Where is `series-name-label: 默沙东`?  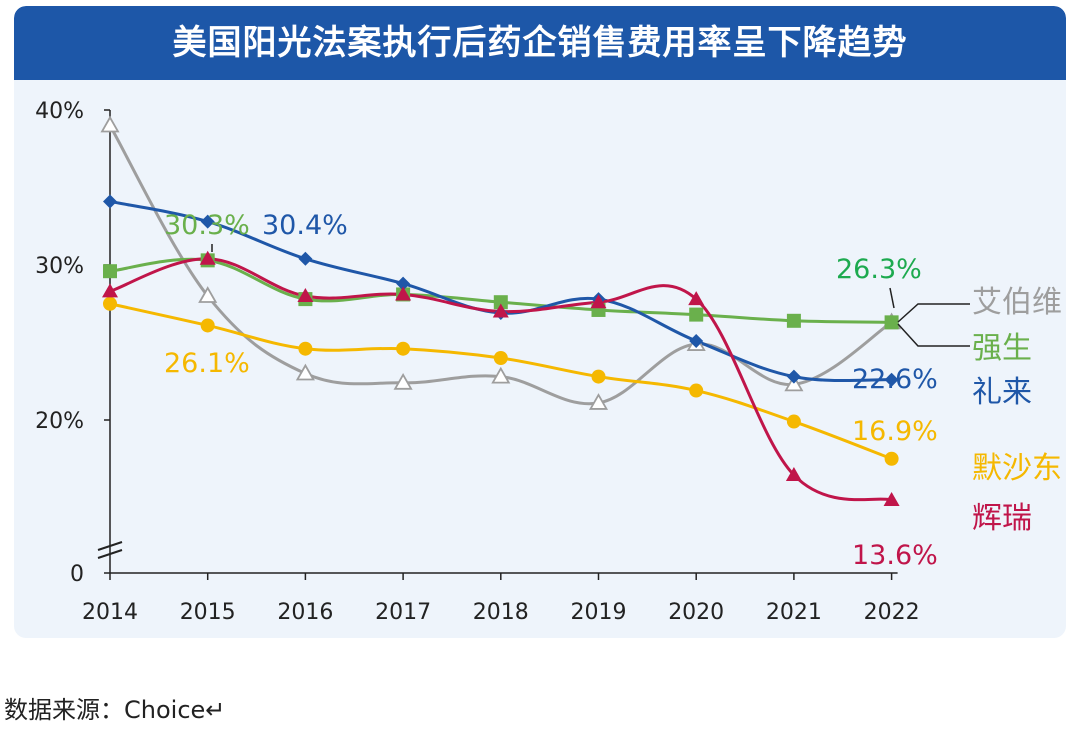
series-name-label: 默沙东 is located at coordinates (1017, 468).